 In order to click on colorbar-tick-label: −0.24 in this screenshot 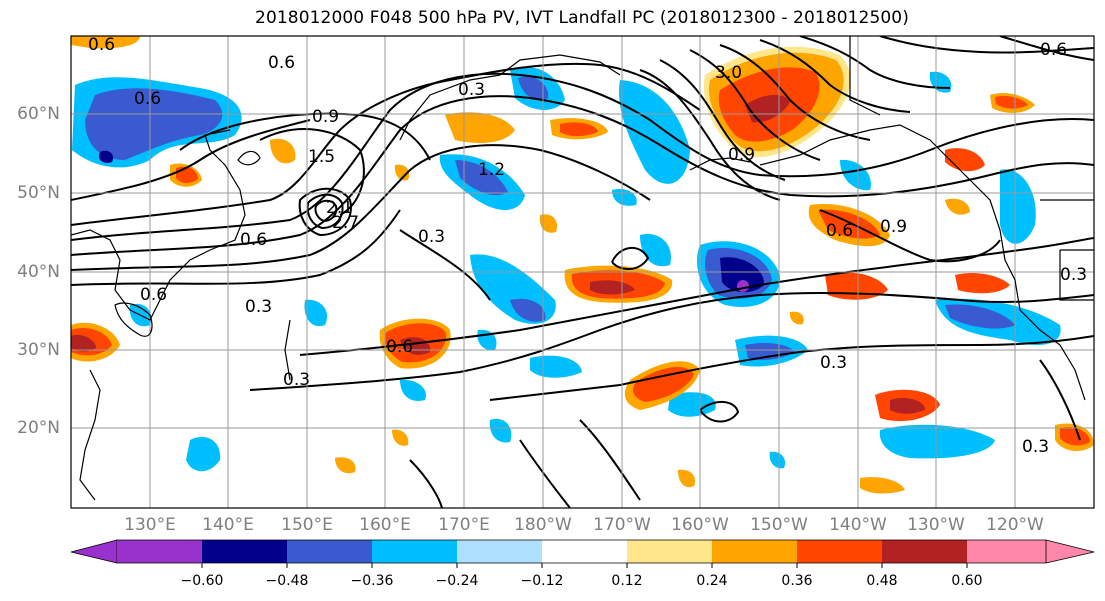, I will do `click(457, 581)`.